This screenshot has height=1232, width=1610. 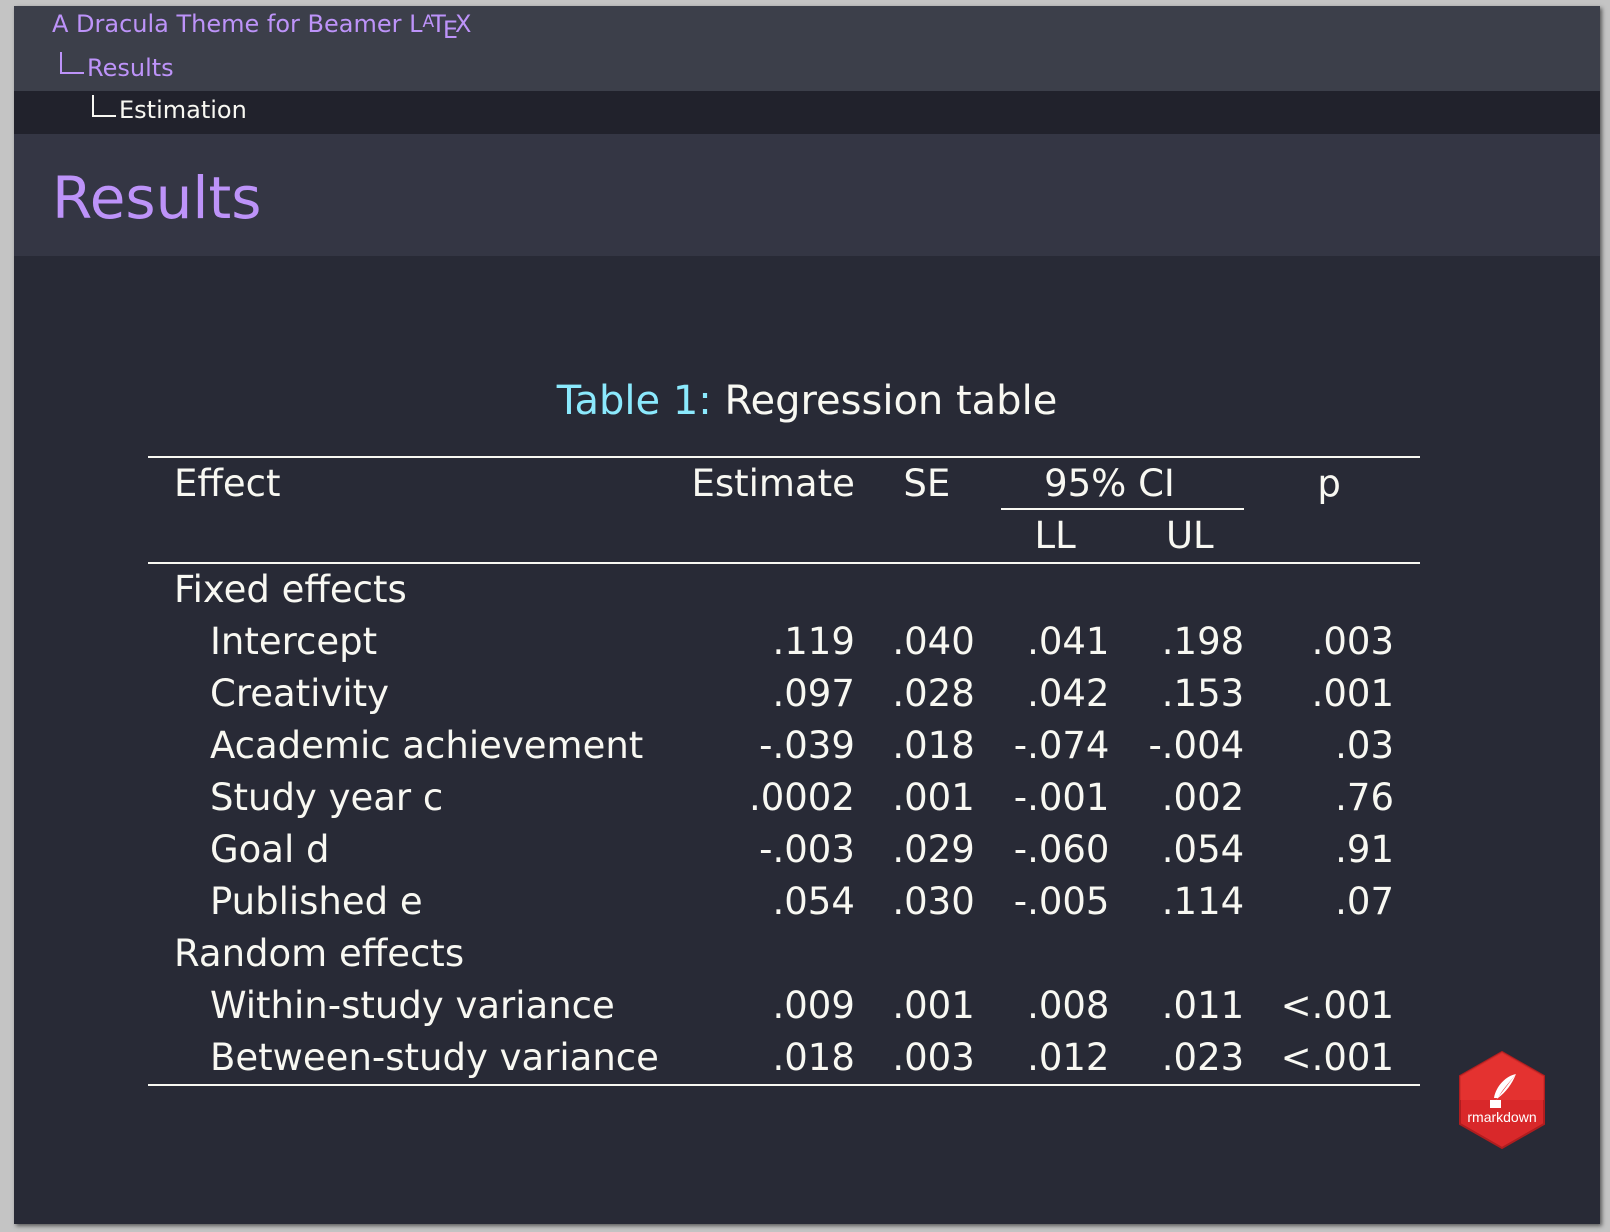 I want to click on cell-ul: .002, so click(x=1203, y=797).